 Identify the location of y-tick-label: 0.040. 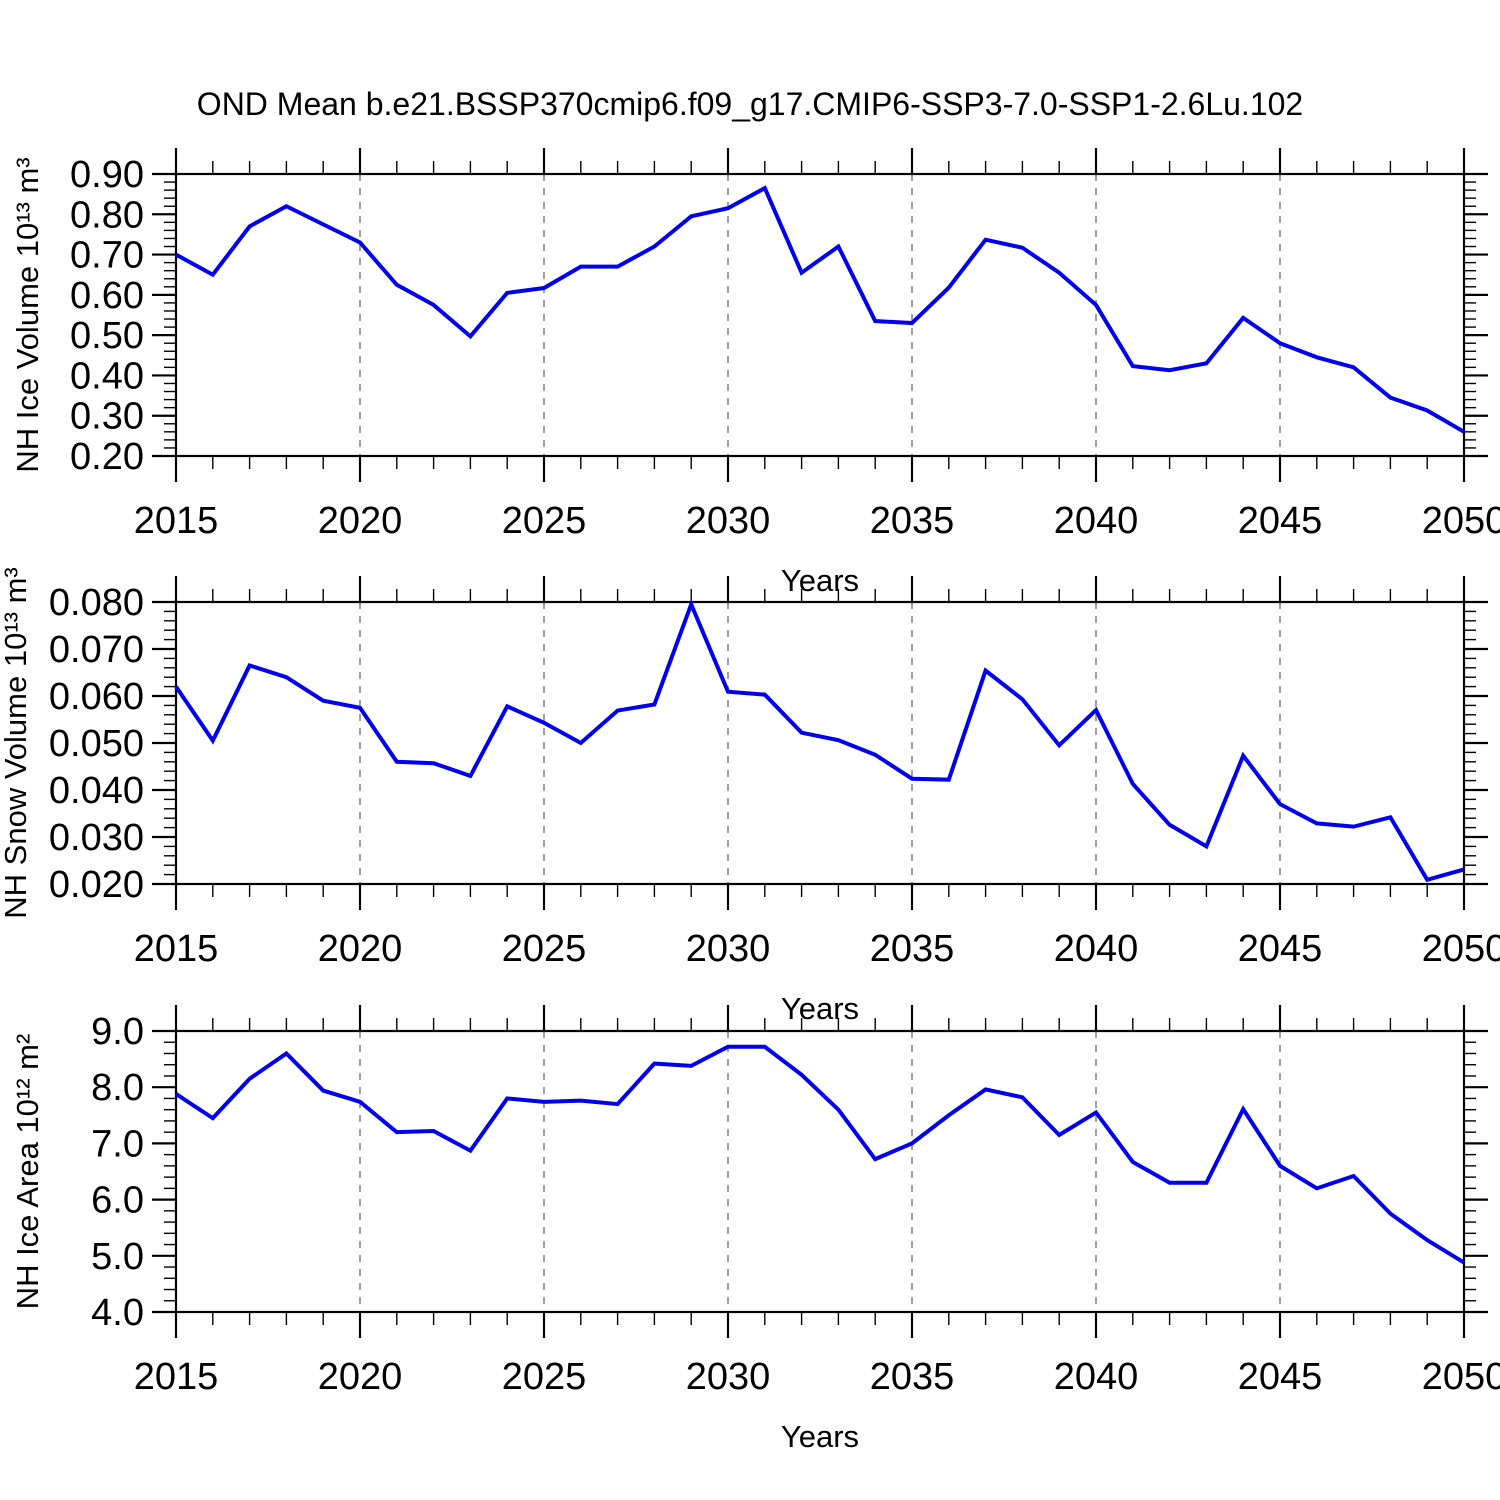
(96, 791).